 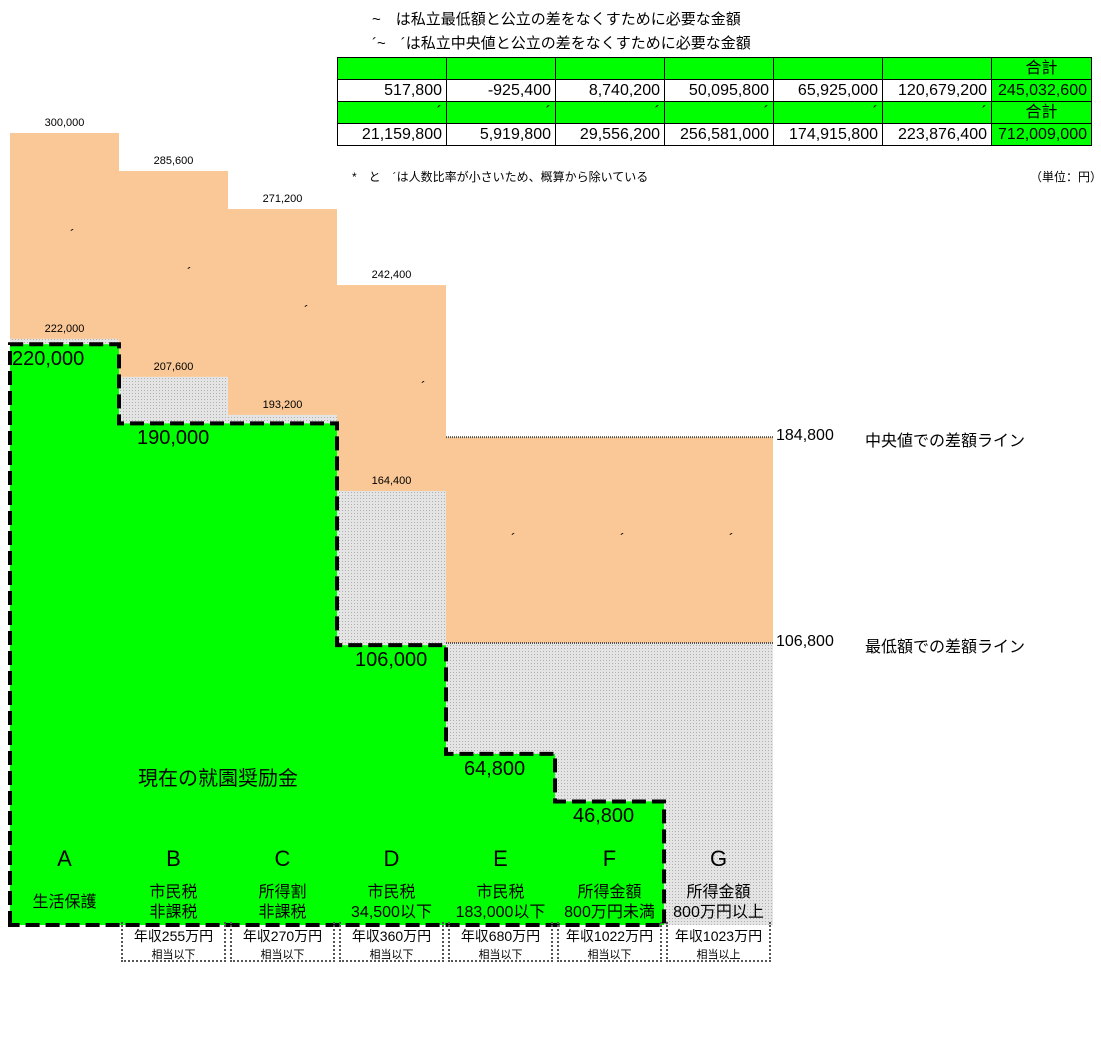 I want to click on category-letter: G, so click(x=718, y=858).